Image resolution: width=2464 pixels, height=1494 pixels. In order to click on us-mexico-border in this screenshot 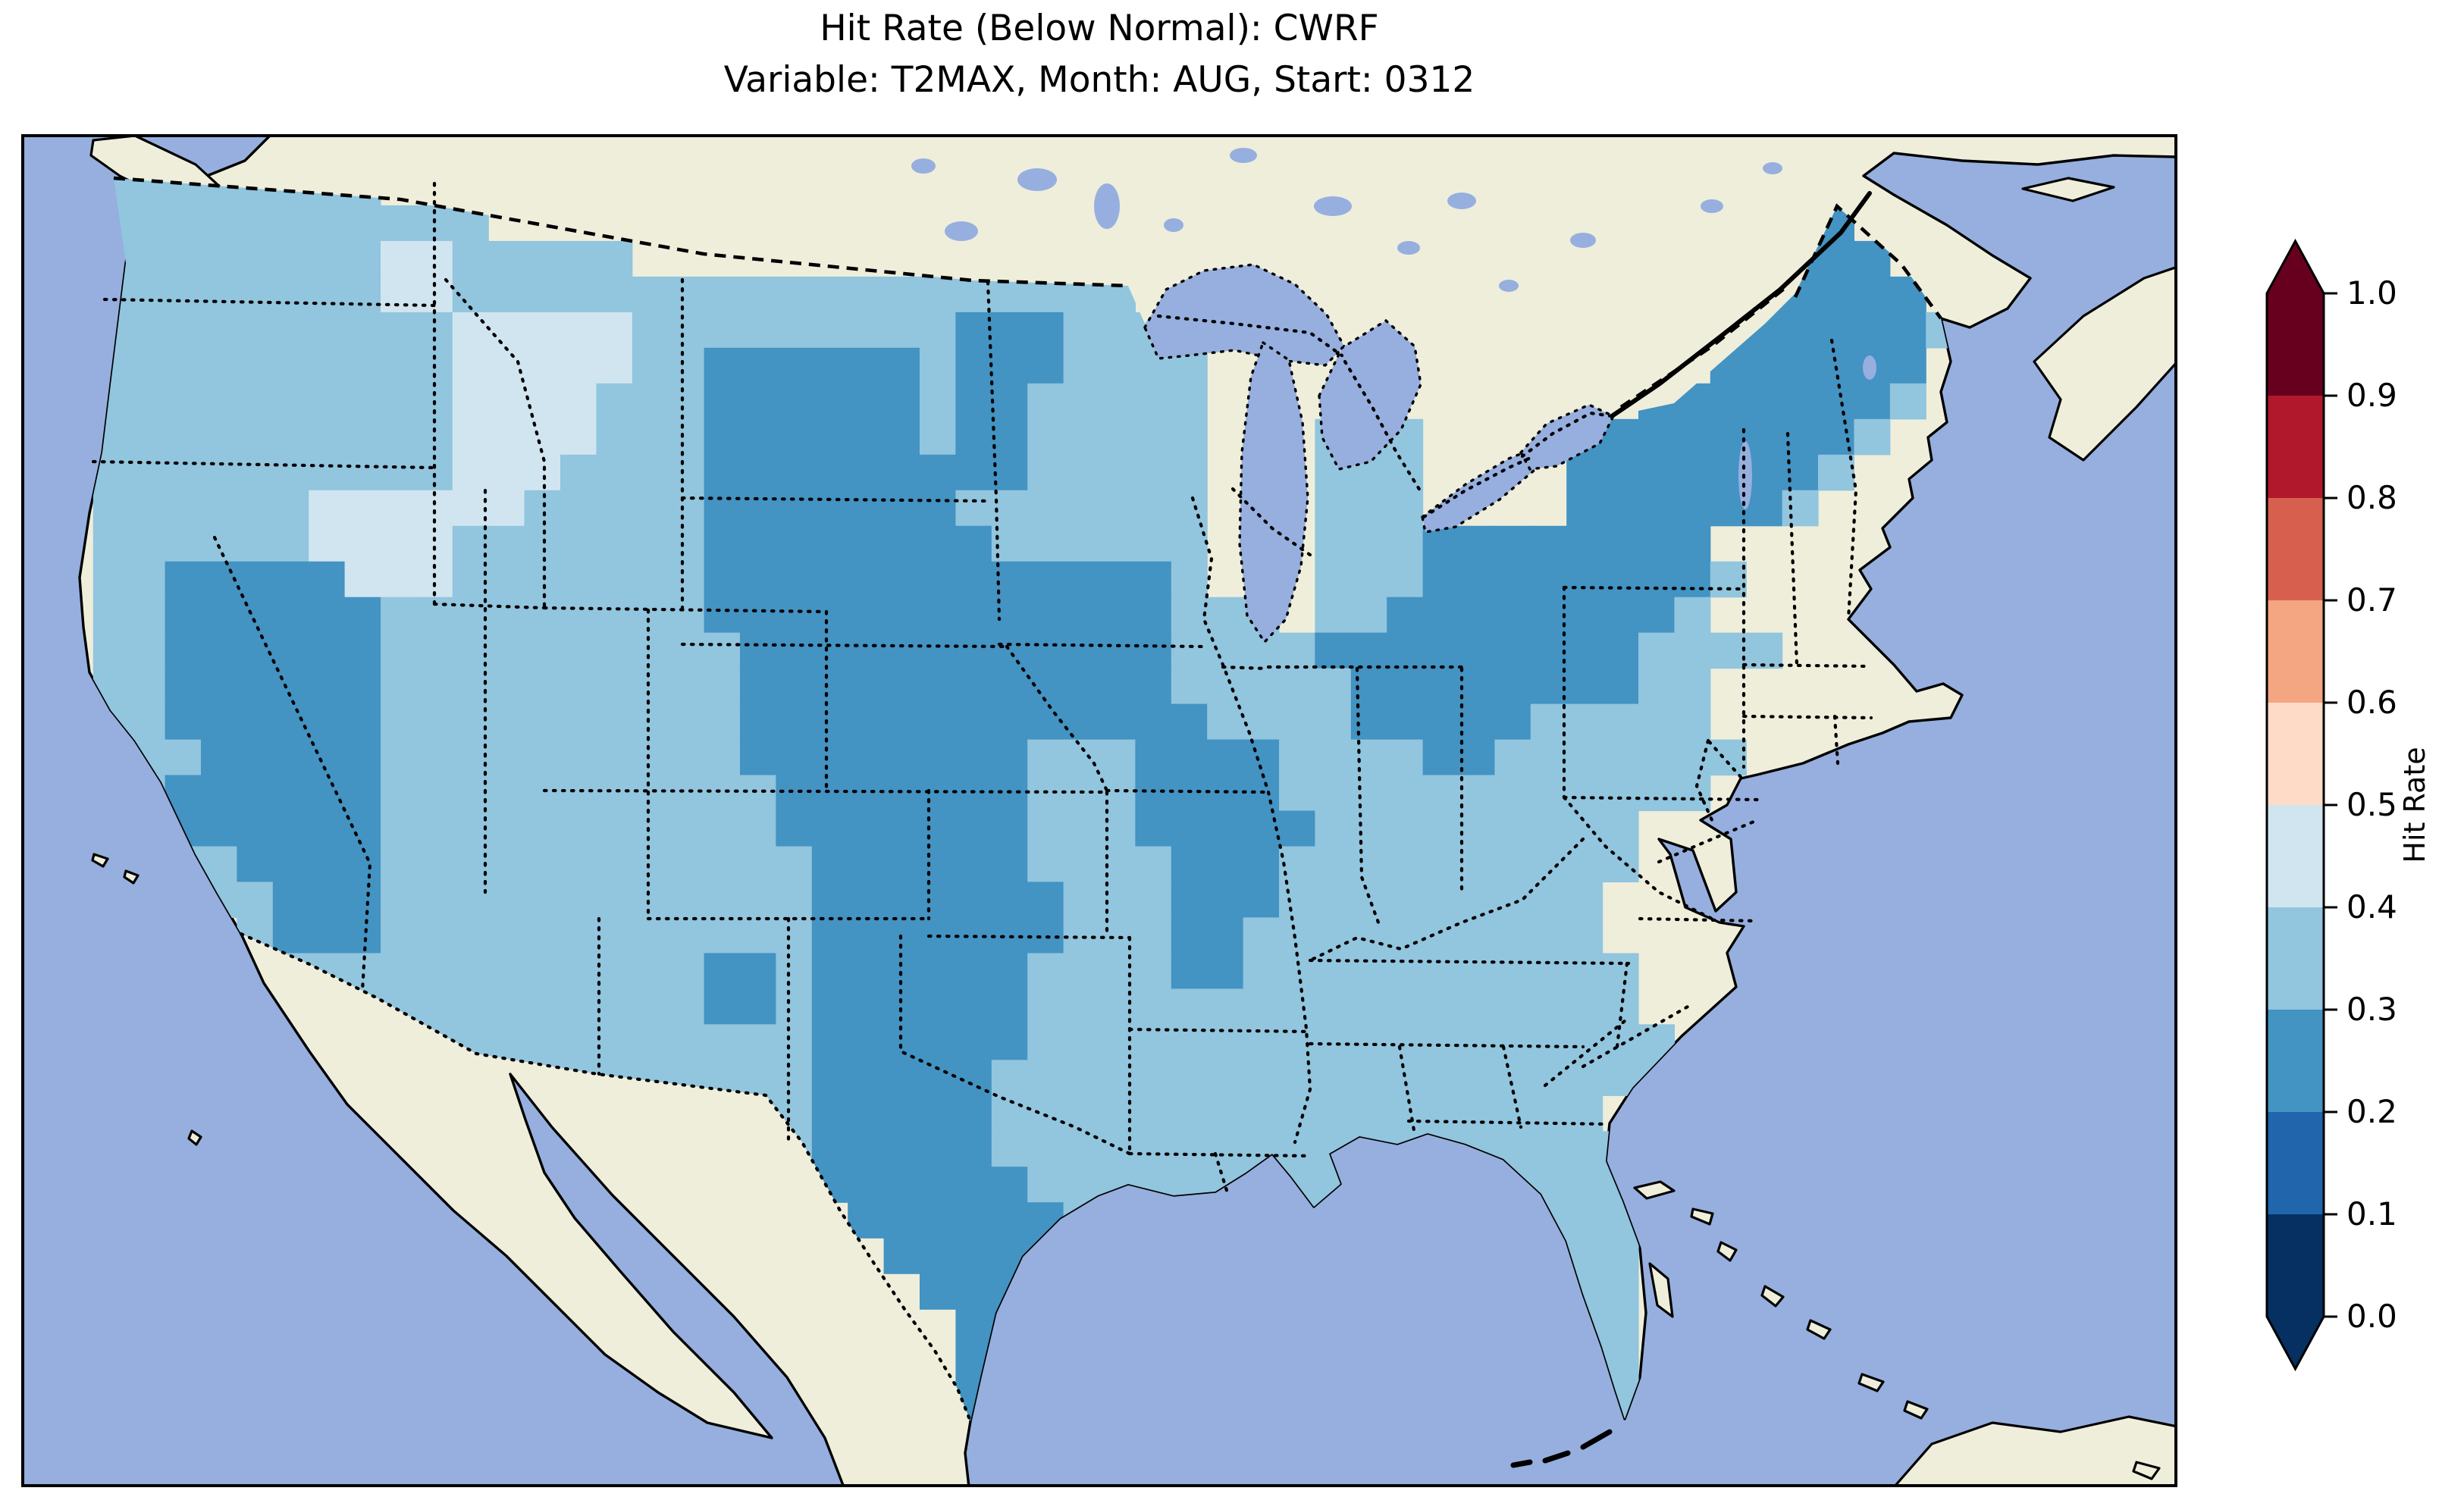, I will do `click(606, 1178)`.